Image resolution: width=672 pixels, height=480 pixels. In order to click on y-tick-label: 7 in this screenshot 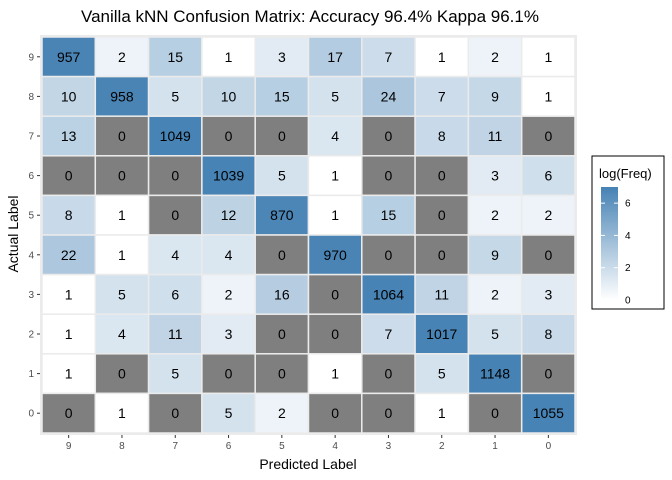, I will do `click(31, 137)`.